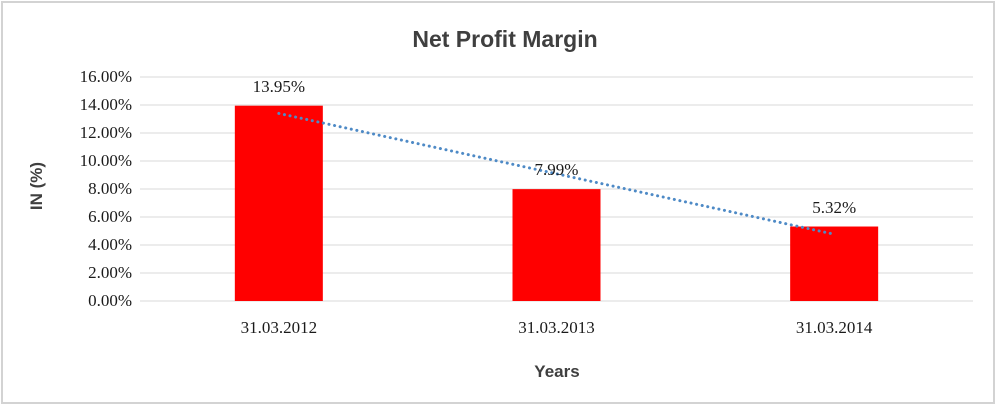 The width and height of the screenshot is (997, 409). Describe the element at coordinates (279, 327) in the screenshot. I see `category-label: 31.03.2012` at that location.